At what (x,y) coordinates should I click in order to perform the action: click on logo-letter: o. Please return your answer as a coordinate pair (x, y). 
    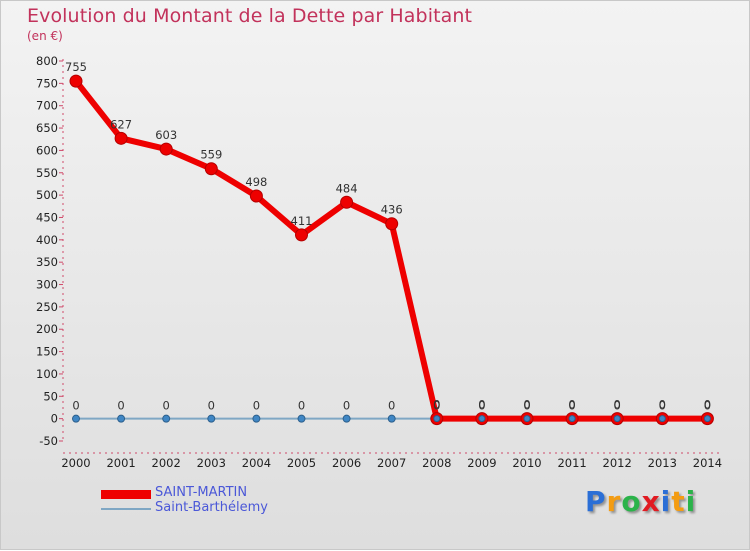
    Looking at the image, I should click on (631, 501).